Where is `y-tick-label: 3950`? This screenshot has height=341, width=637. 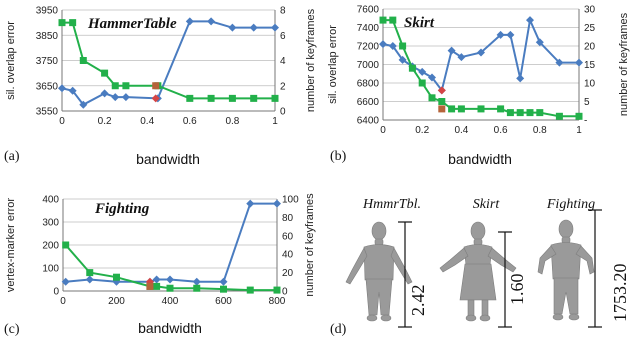 y-tick-label: 3950 is located at coordinates (47, 11).